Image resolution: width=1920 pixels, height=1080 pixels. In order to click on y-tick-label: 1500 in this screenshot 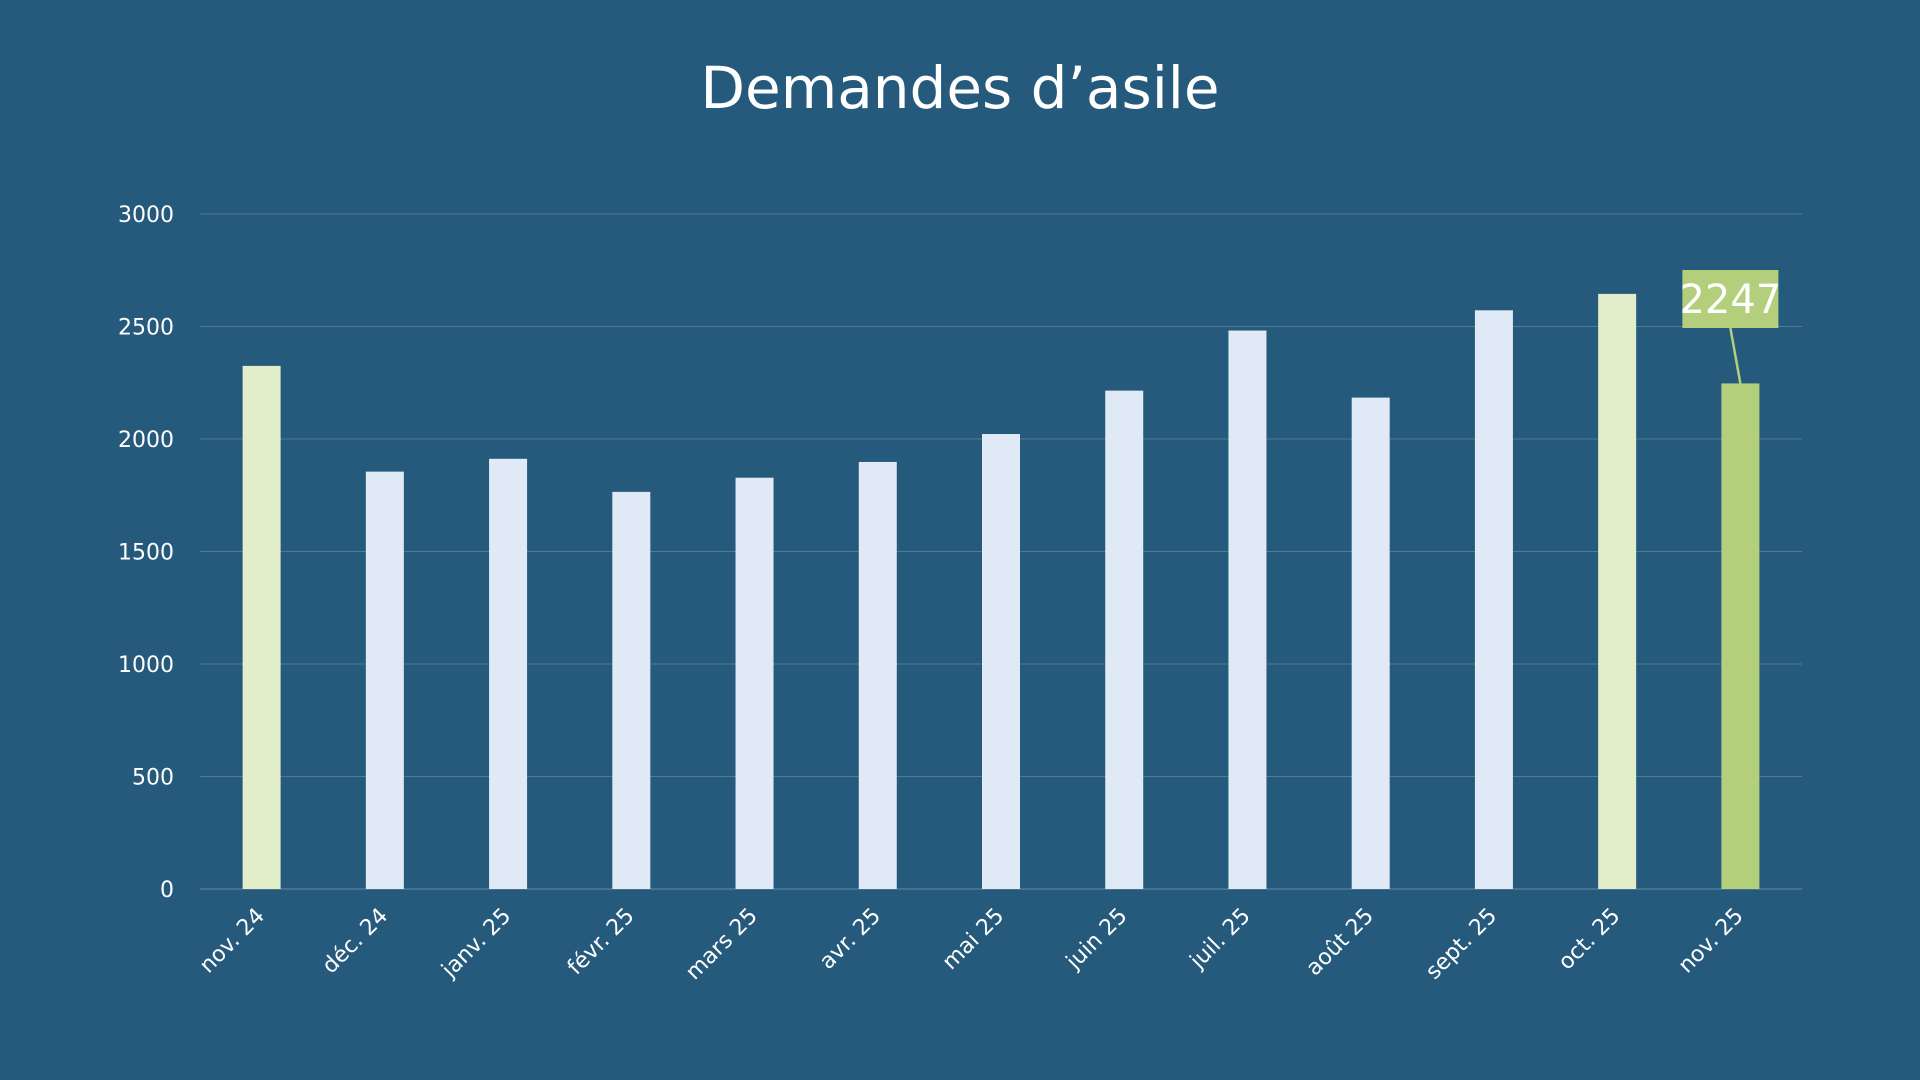, I will do `click(146, 553)`.